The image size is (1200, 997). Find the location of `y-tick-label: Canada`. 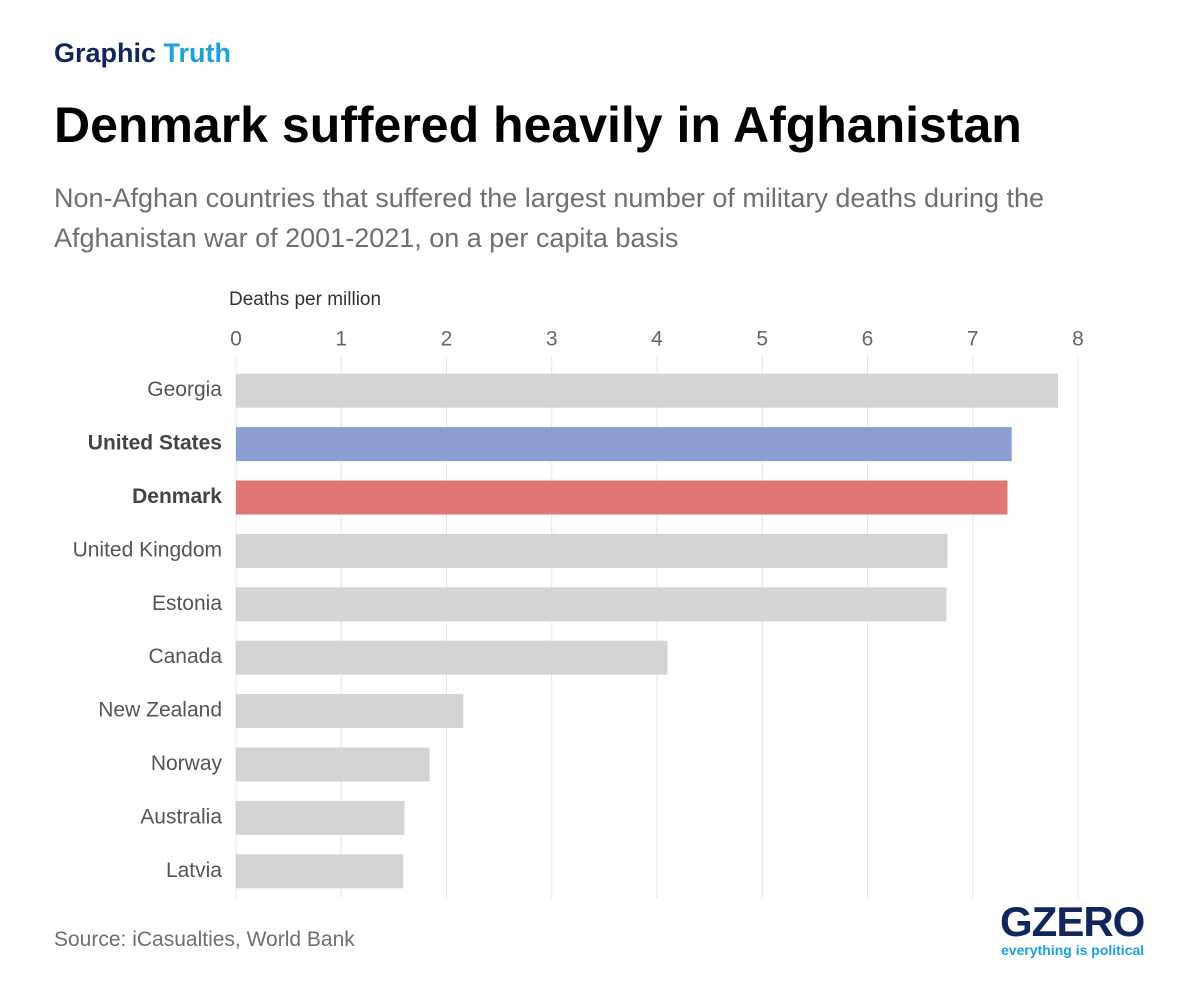

y-tick-label: Canada is located at coordinates (185, 656).